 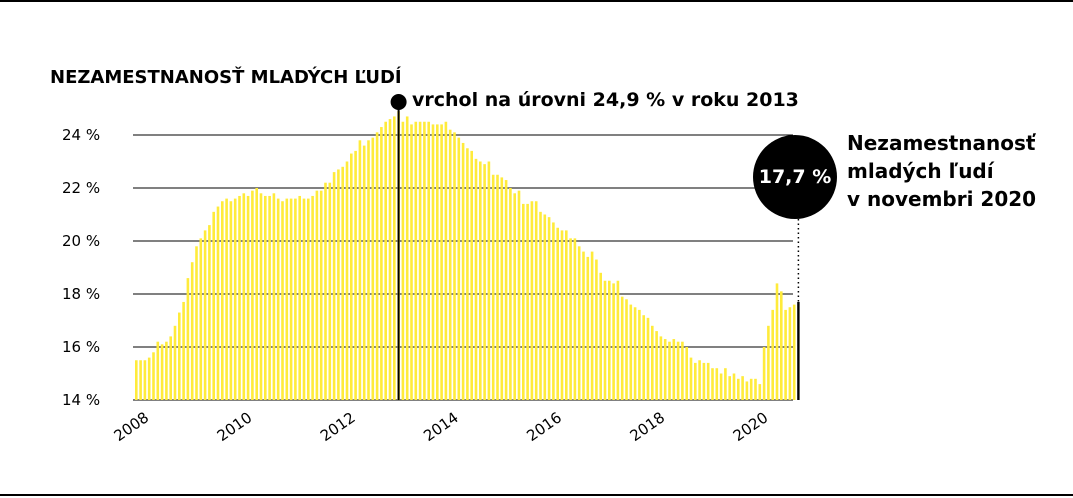 I want to click on bottom-rule, so click(x=536, y=495).